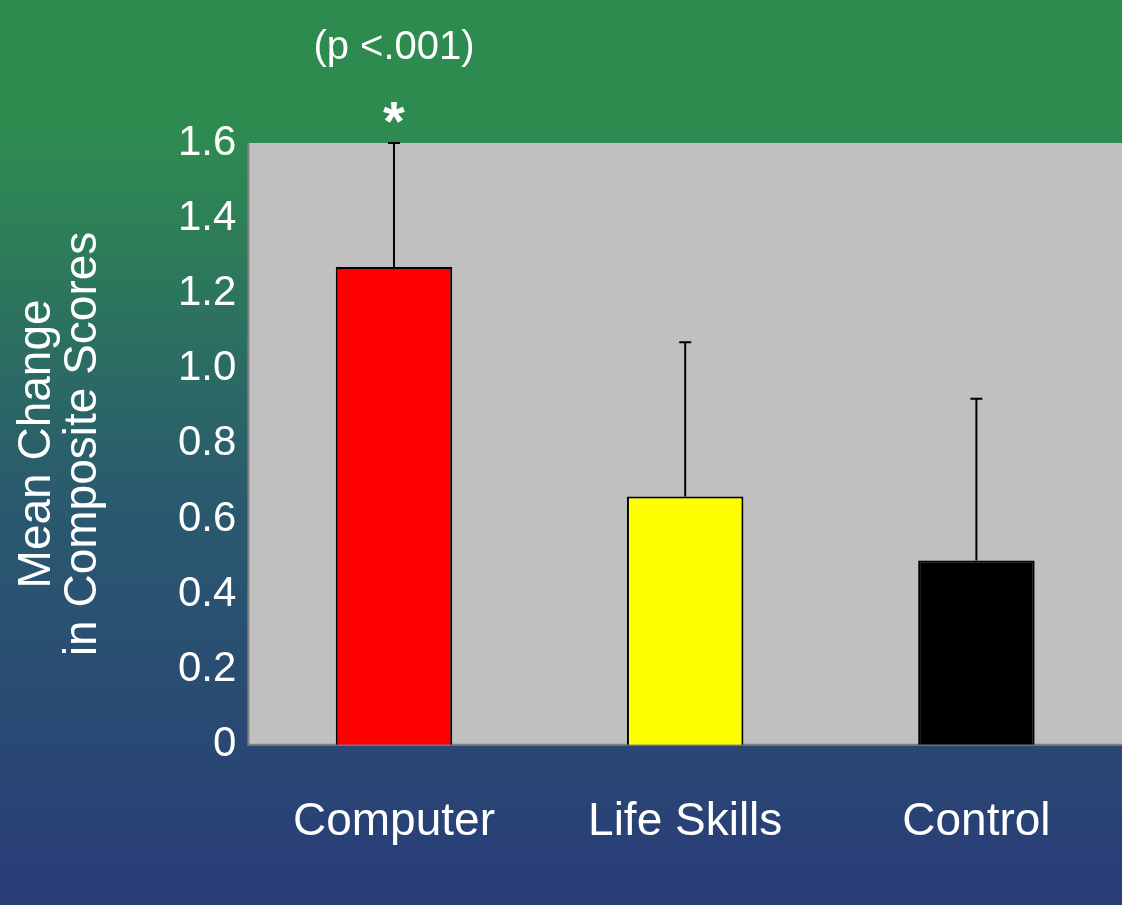 The width and height of the screenshot is (1122, 905). Describe the element at coordinates (207, 140) in the screenshot. I see `y-tick-label: 1.6` at that location.